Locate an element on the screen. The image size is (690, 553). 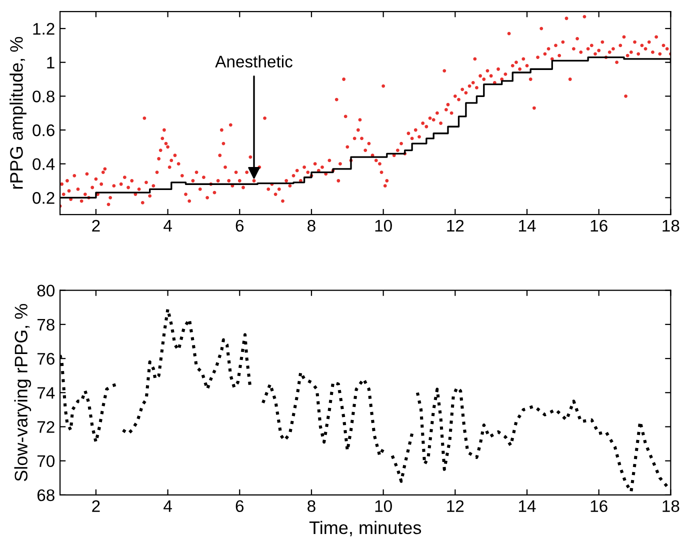
y-tick-label: 78 is located at coordinates (45, 324).